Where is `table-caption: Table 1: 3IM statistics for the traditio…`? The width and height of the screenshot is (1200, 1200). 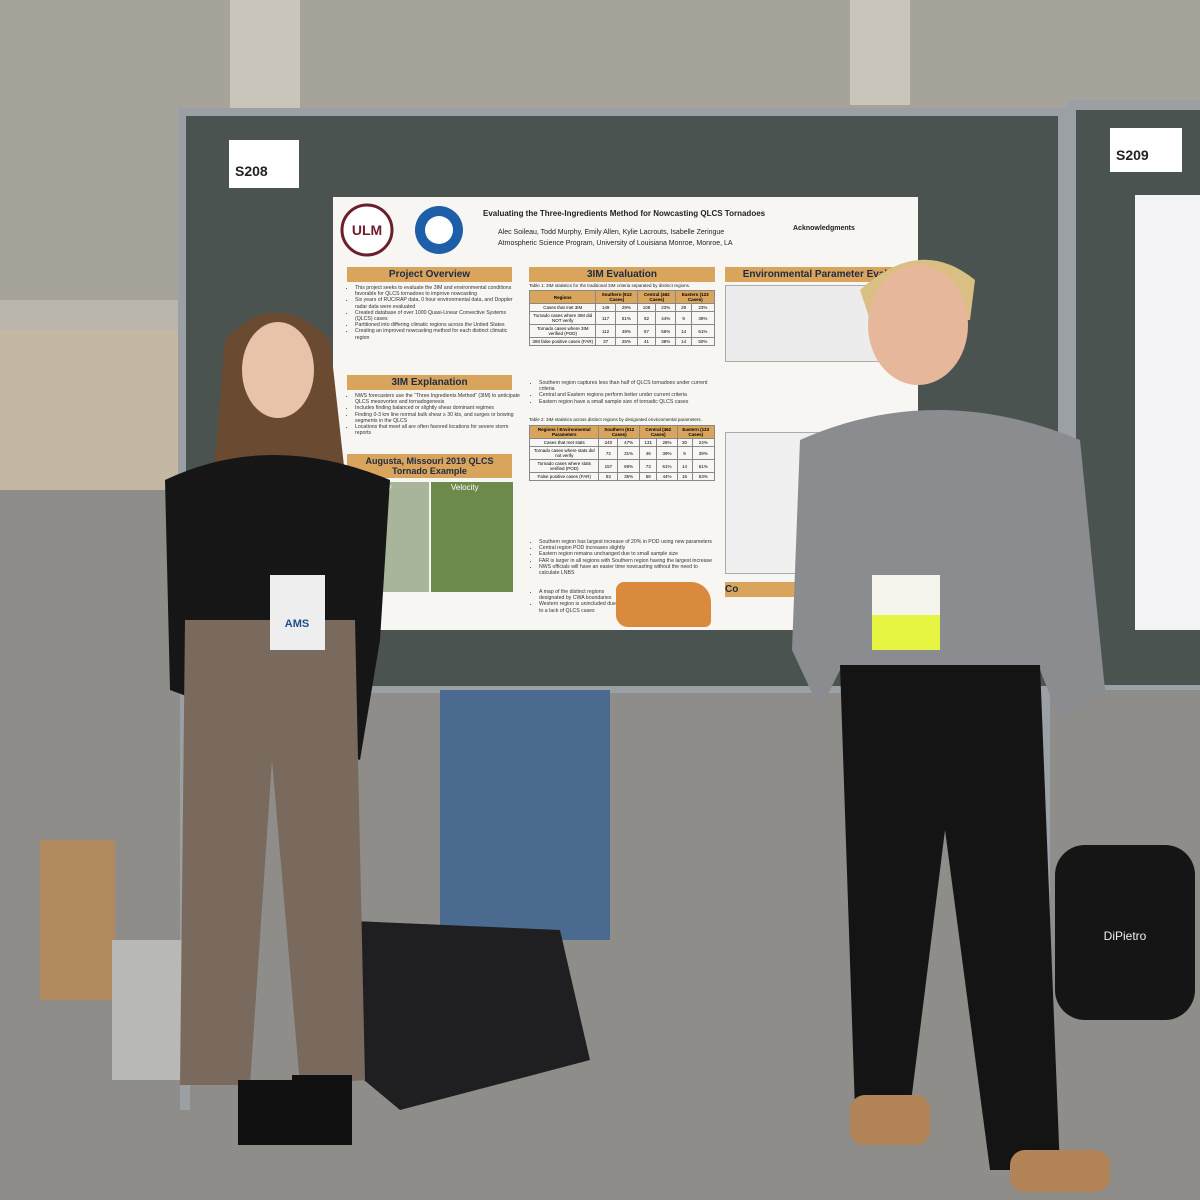
table-caption: Table 1: 3IM statistics for the traditio… is located at coordinates (610, 285).